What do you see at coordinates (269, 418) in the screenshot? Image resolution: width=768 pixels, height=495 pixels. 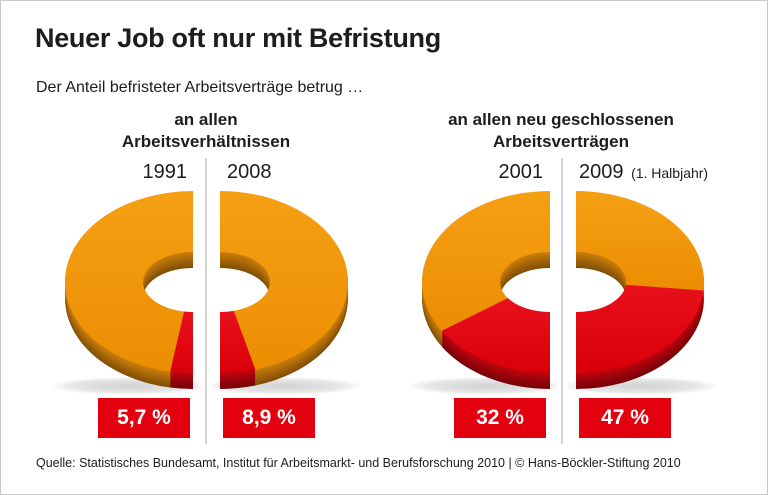 I see `value-badge-2008: 8,9 %` at bounding box center [269, 418].